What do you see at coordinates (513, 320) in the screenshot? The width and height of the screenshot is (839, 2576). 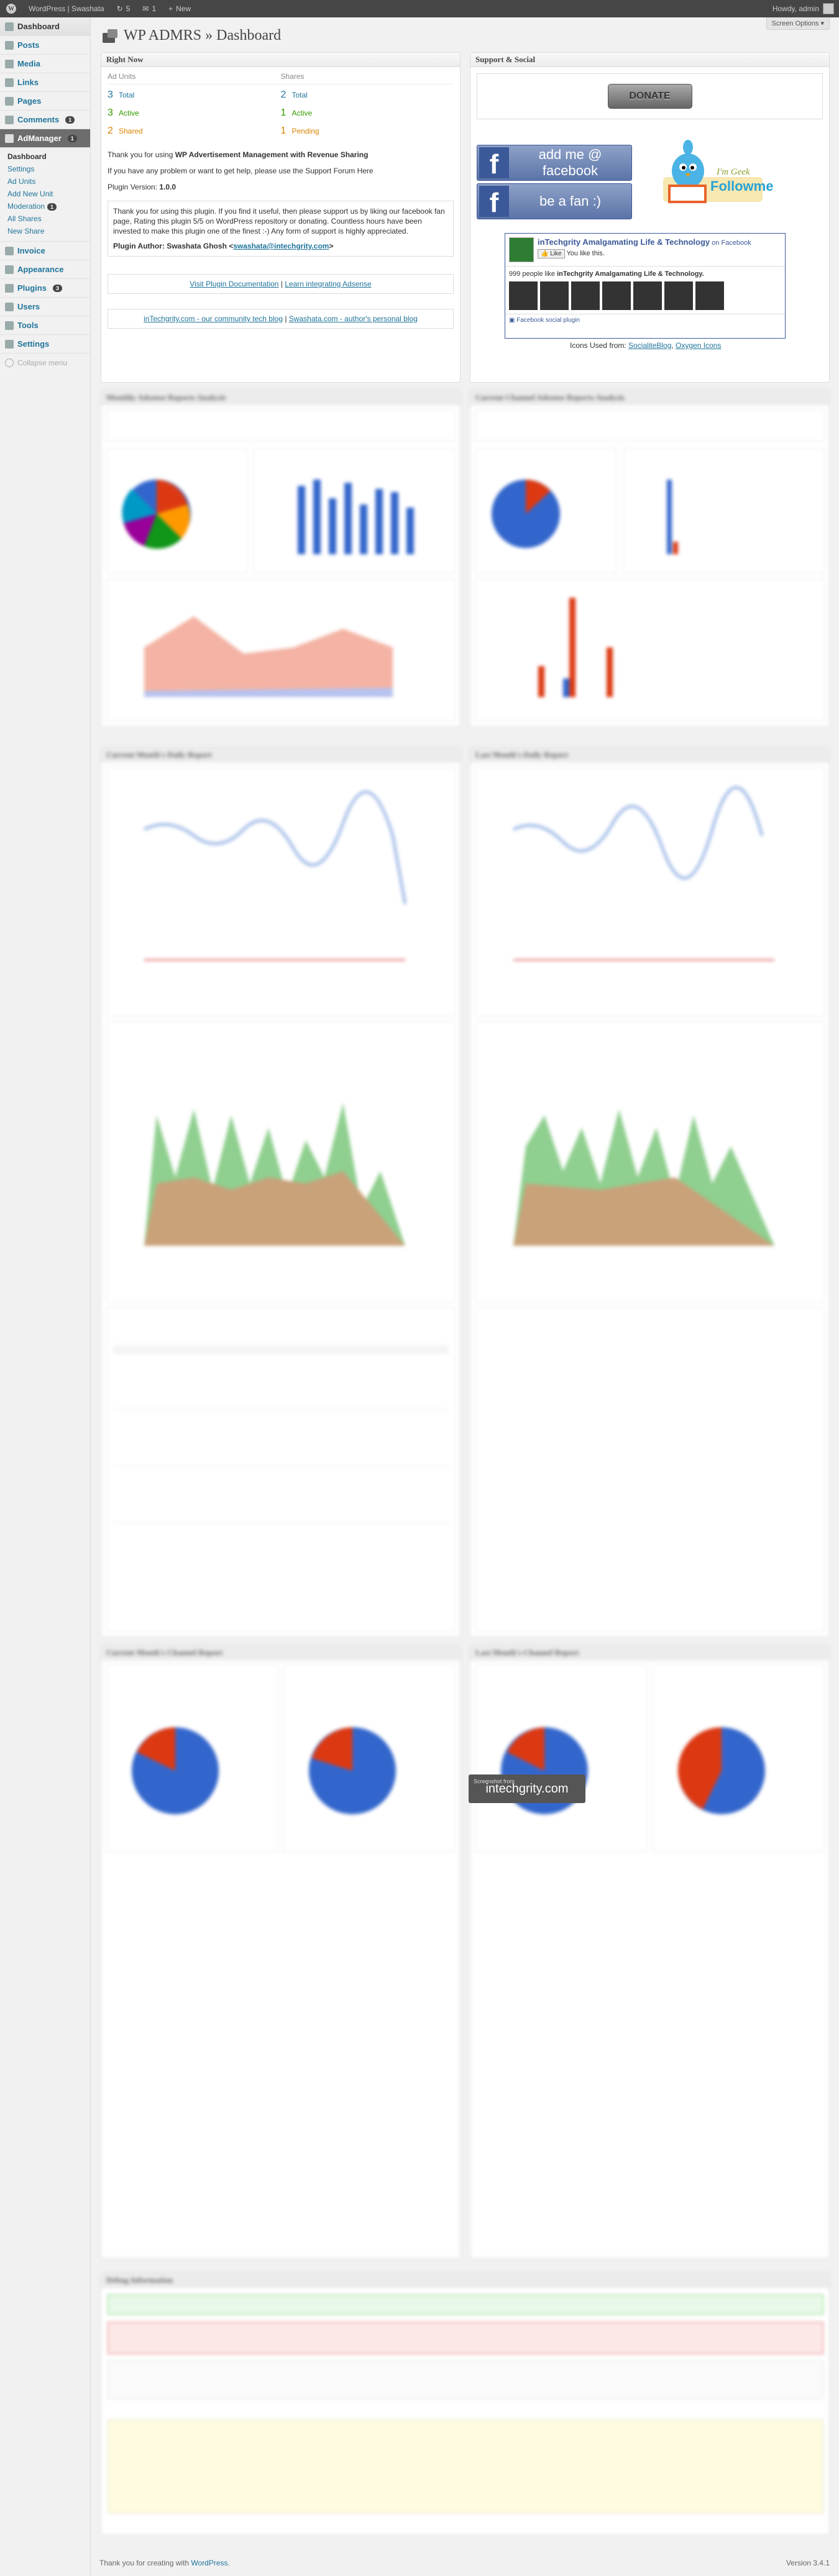 I see `facebook-small-icon: ▣` at bounding box center [513, 320].